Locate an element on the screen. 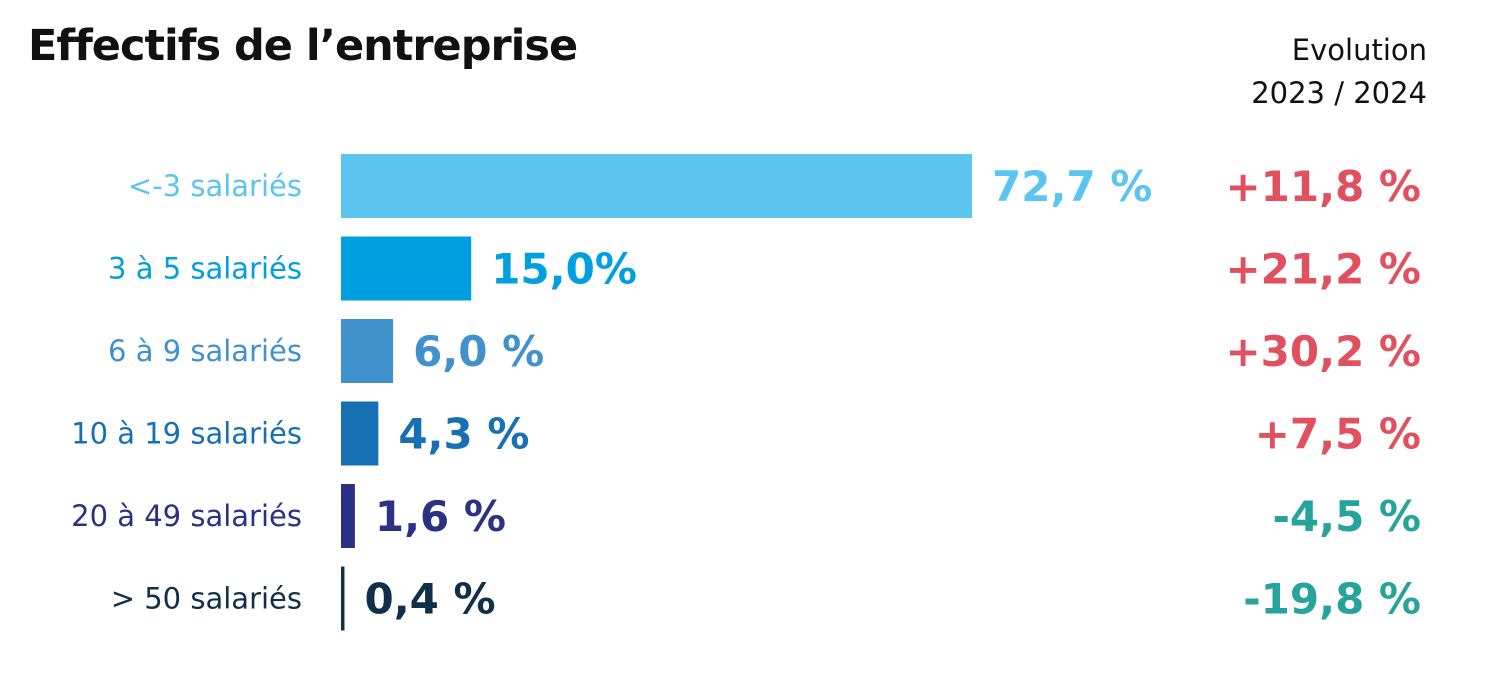 Image resolution: width=1485 pixels, height=679 pixels. category-label: 6 à 9 salariés is located at coordinates (205, 351).